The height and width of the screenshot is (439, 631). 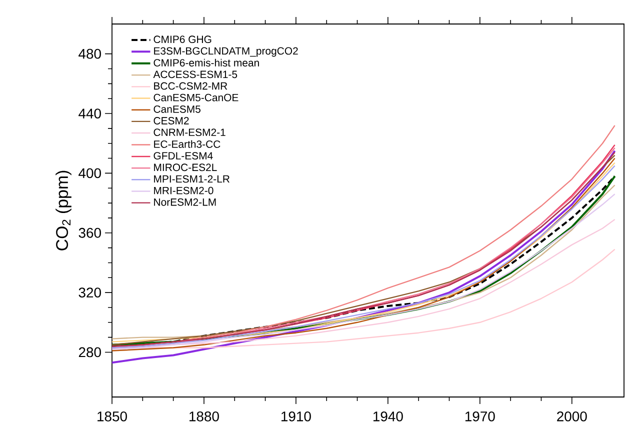 I want to click on legend-label: MPI-ESM1-2-LR, so click(x=192, y=179).